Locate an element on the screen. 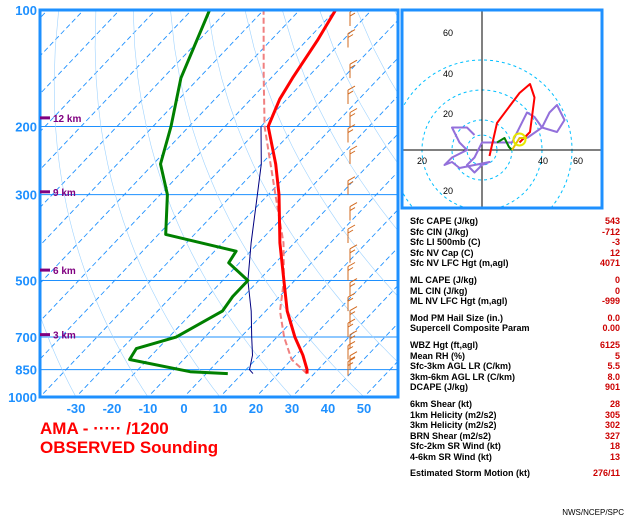 The width and height of the screenshot is (632, 520). height-label: 12 km is located at coordinates (67, 119).